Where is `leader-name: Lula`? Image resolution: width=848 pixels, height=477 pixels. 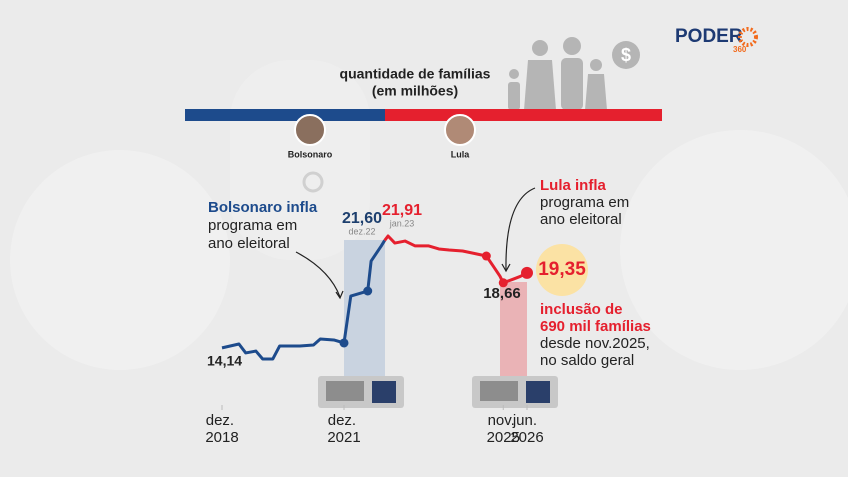
leader-name: Lula is located at coordinates (460, 154).